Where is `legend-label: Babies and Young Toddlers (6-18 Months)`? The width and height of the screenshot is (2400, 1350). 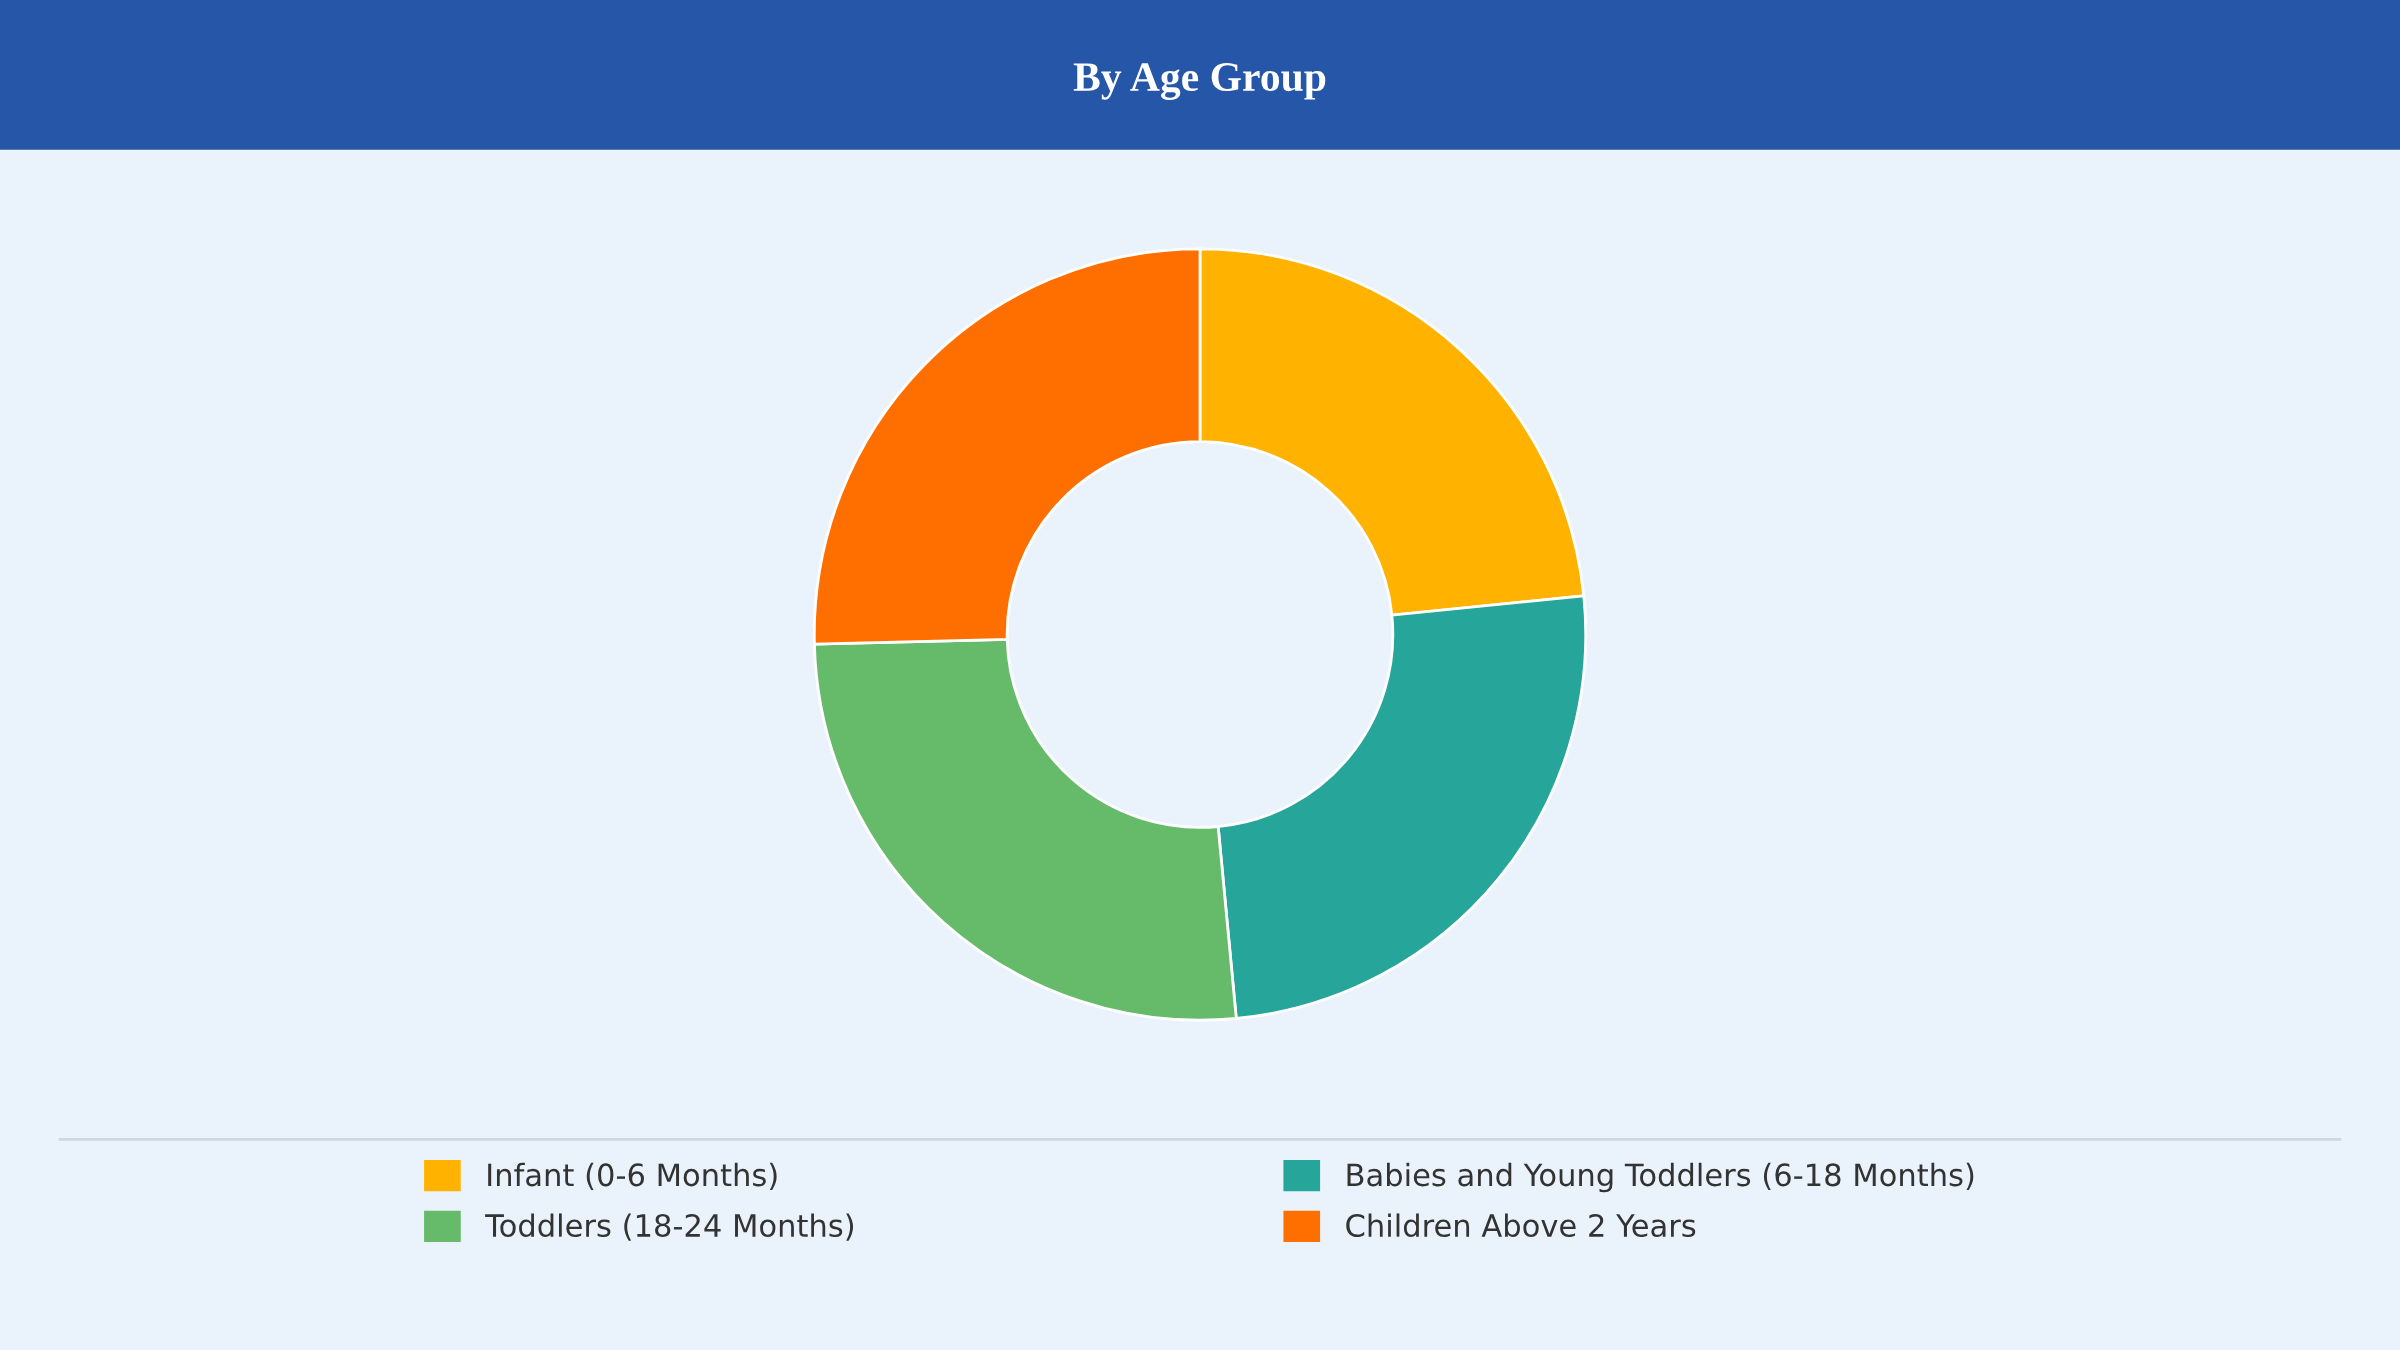 legend-label: Babies and Young Toddlers (6-18 Months) is located at coordinates (1660, 1177).